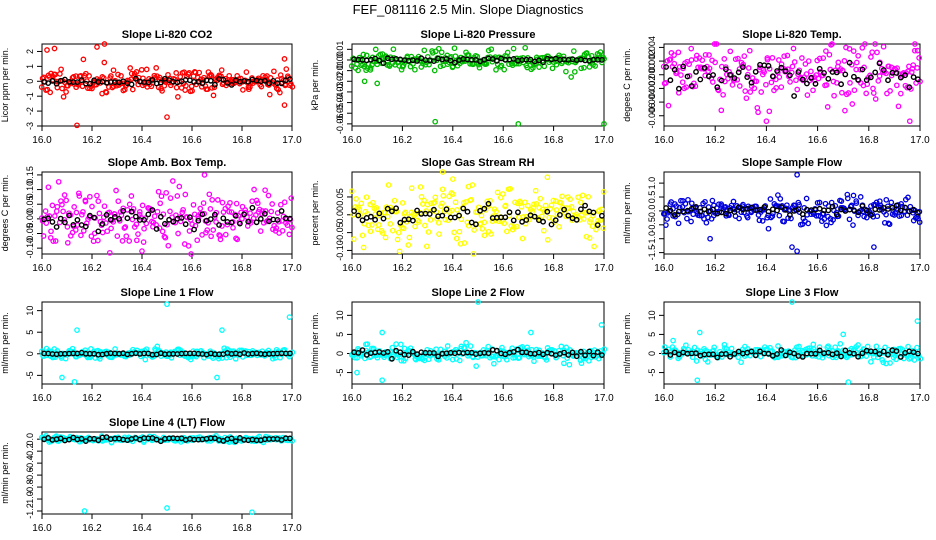  Describe the element at coordinates (30, 311) in the screenshot. I see `y-tick-label: 10` at that location.